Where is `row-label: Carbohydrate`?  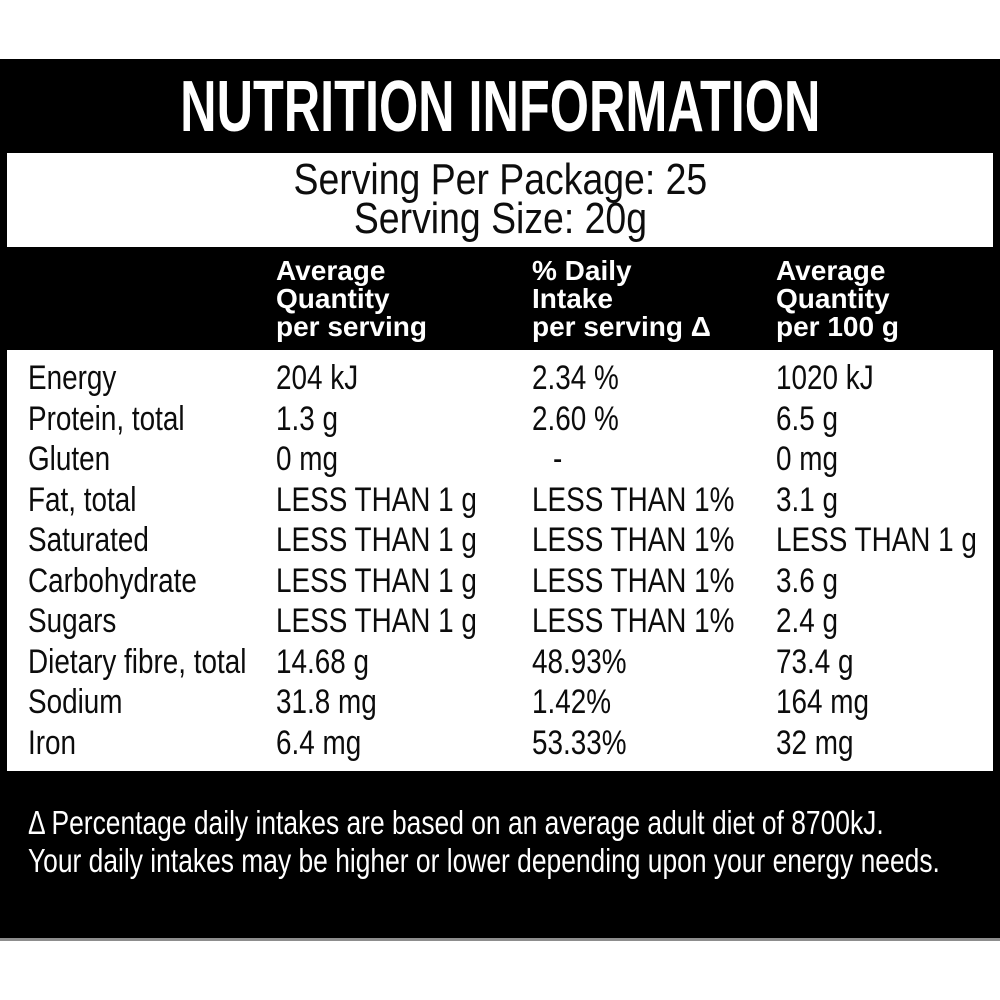
row-label: Carbohydrate is located at coordinates (112, 580).